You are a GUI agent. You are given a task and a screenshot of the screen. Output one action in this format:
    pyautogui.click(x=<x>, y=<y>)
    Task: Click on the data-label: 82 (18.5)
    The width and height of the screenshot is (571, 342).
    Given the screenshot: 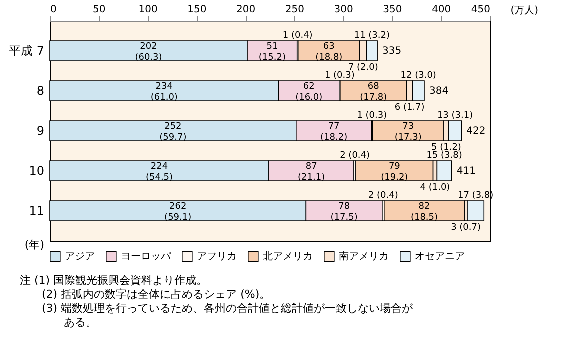 What is the action you would take?
    pyautogui.click(x=424, y=212)
    